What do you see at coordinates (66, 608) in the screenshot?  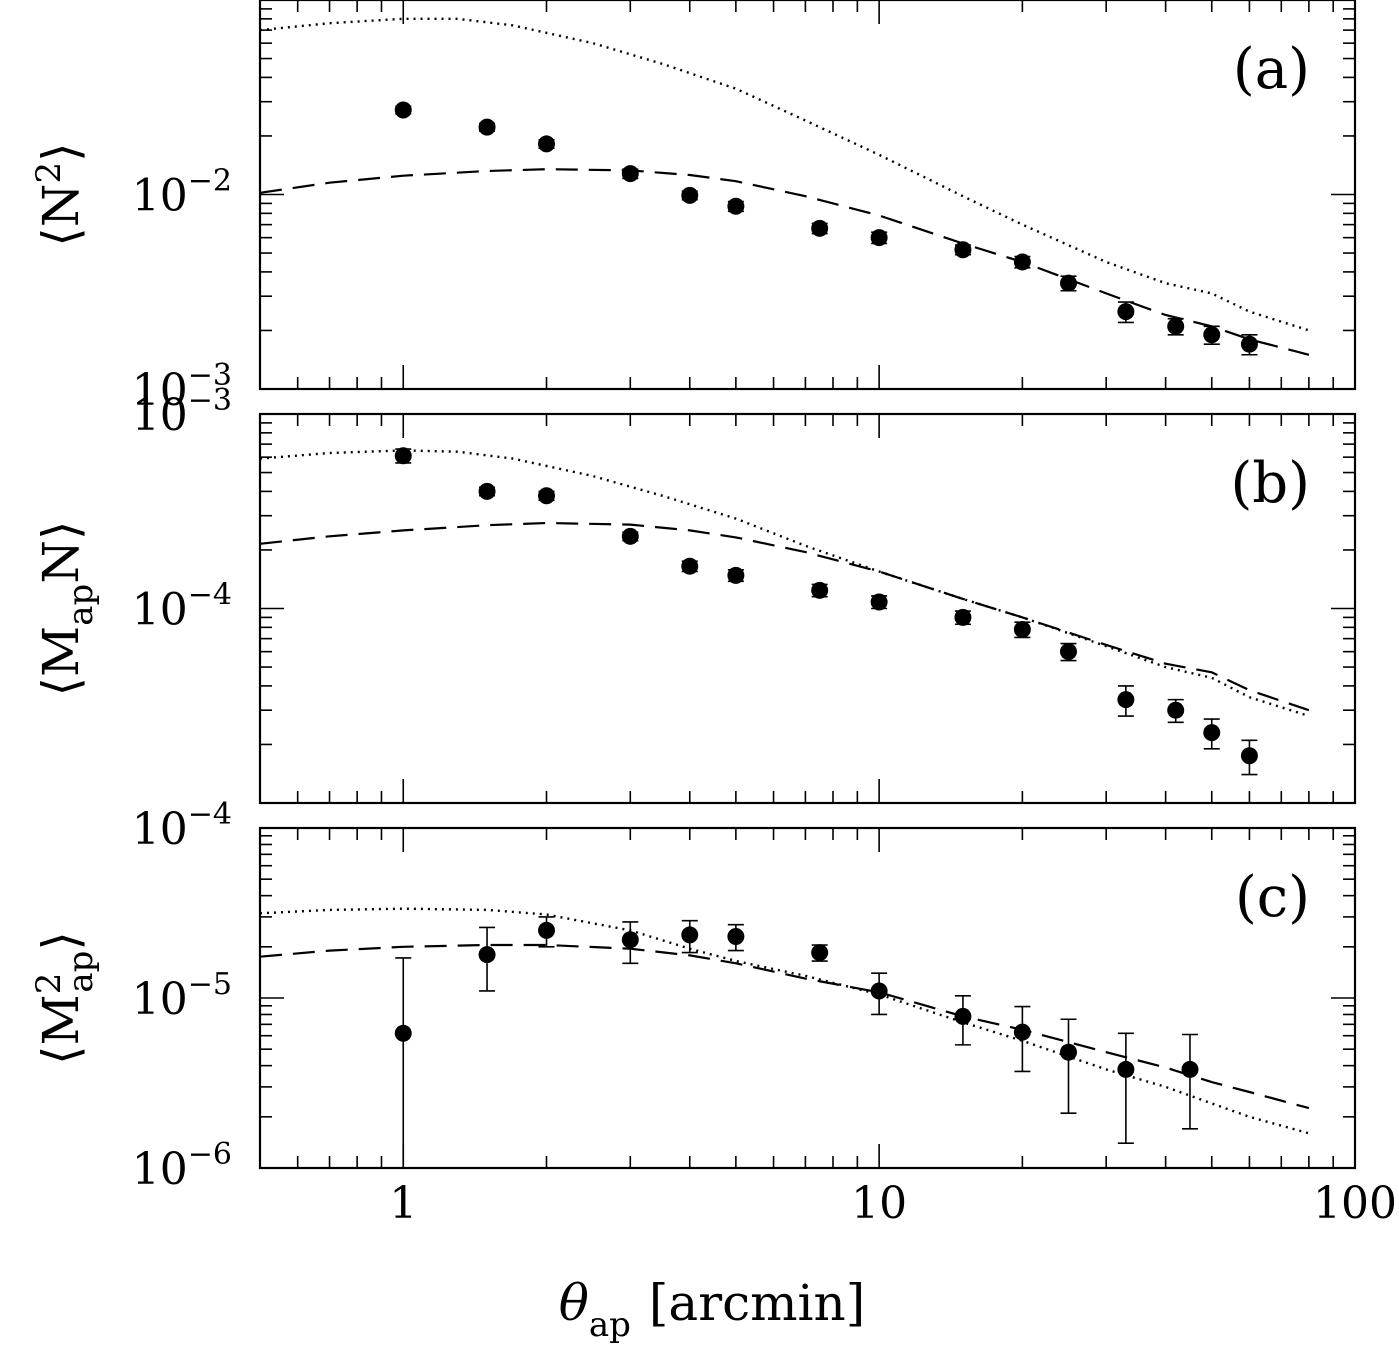 I see `y-axis-label: ⟨MapN⟩` at bounding box center [66, 608].